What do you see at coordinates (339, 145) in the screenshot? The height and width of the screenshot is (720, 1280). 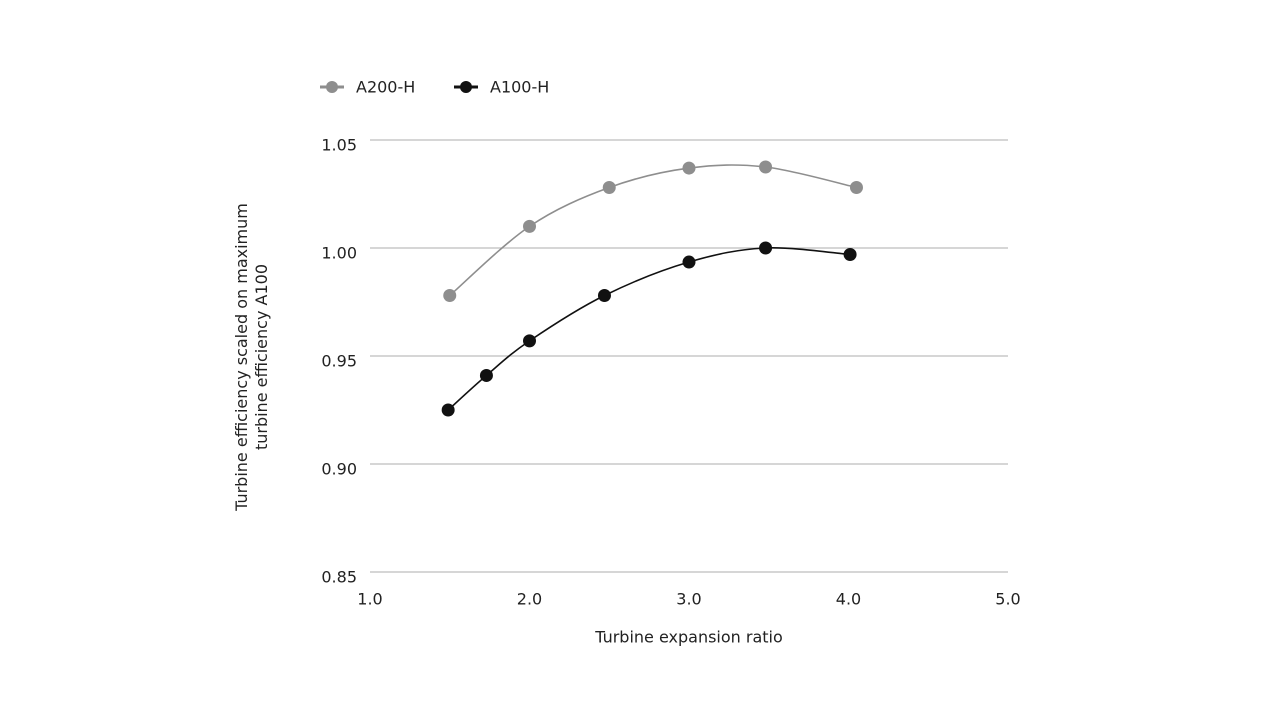 I see `y-tick-label: 1.05` at bounding box center [339, 145].